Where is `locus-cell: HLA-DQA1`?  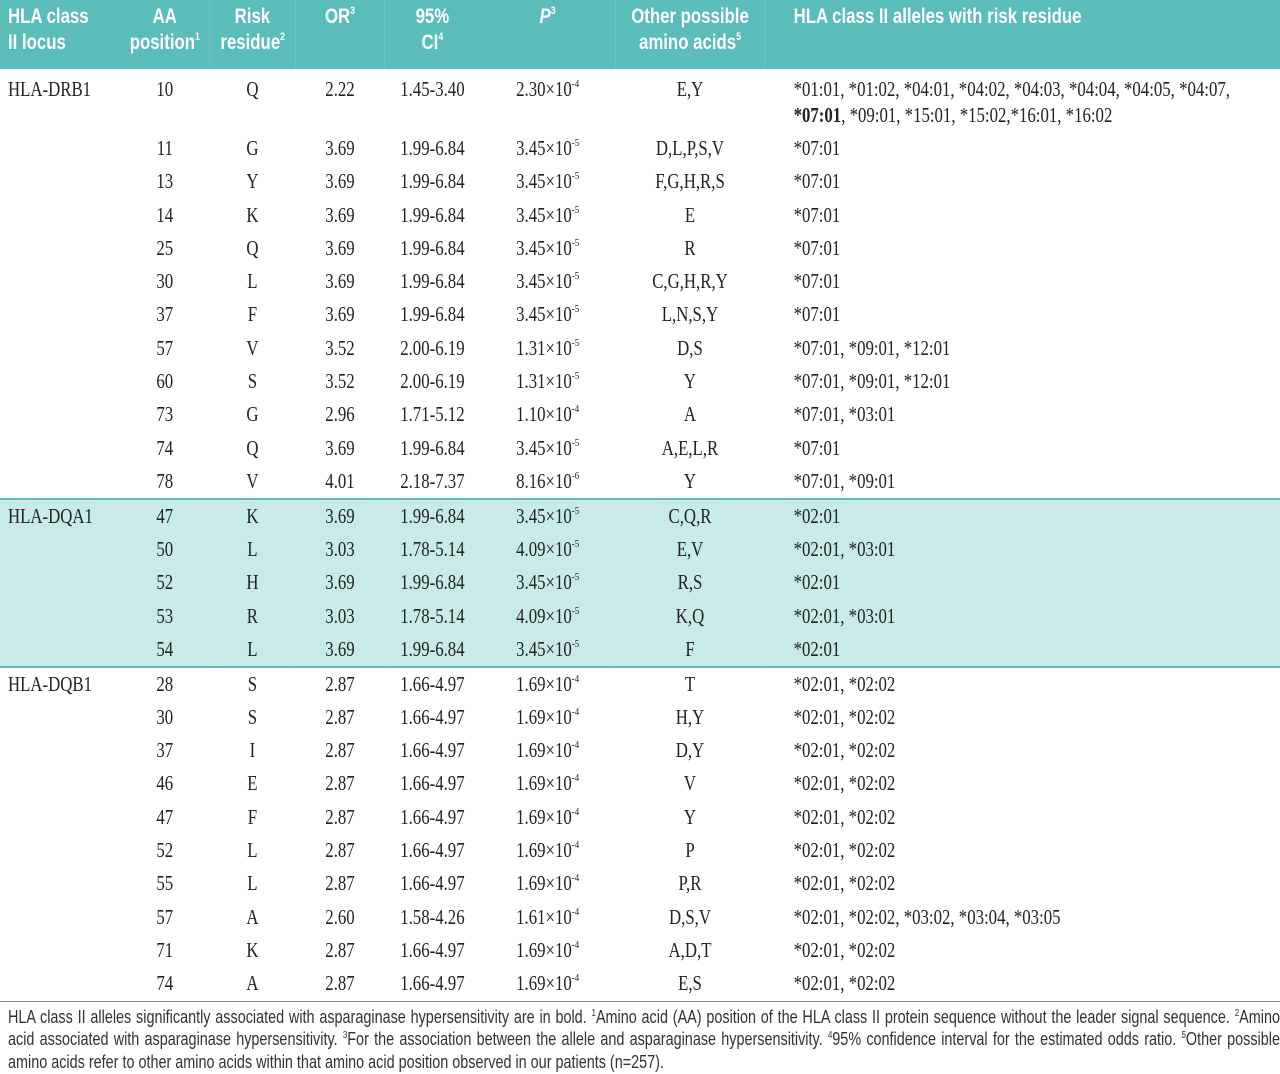 locus-cell: HLA-DQA1 is located at coordinates (60, 515).